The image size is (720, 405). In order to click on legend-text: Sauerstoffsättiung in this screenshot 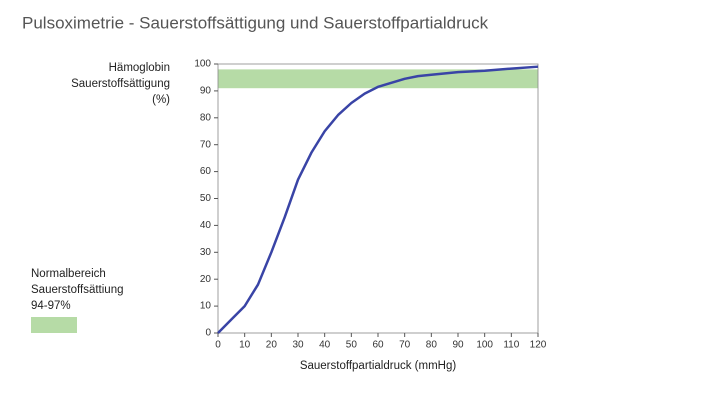, I will do `click(77, 290)`.